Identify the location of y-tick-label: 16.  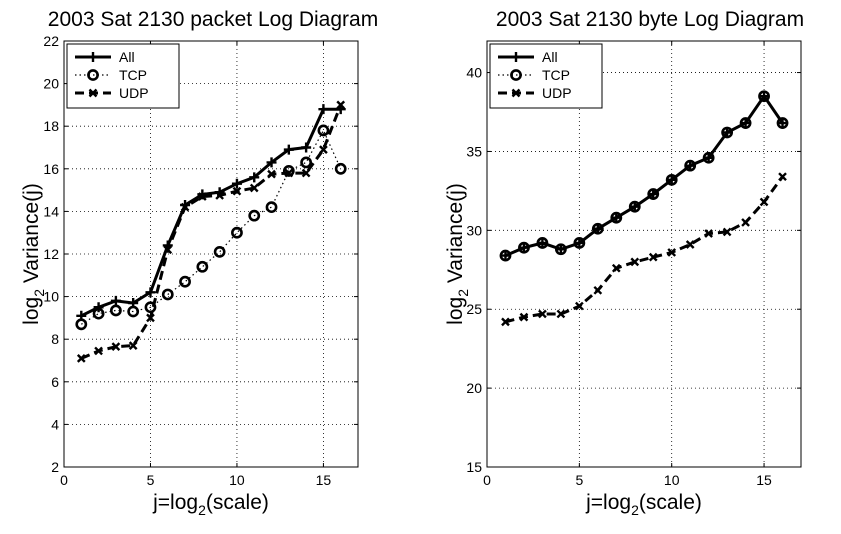
(51, 169).